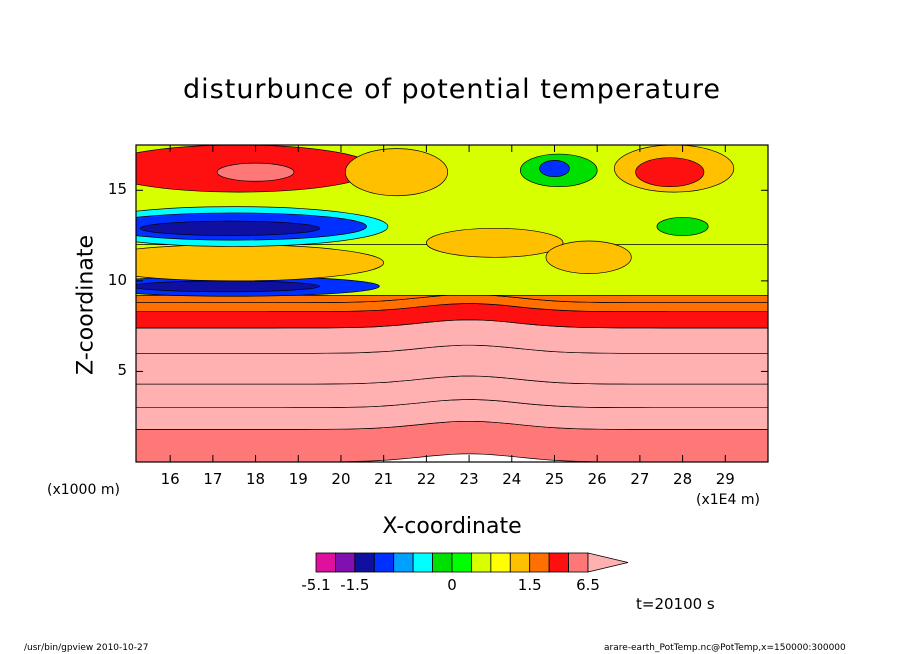 This screenshot has width=904, height=654. What do you see at coordinates (384, 479) in the screenshot?
I see `x-tick-label: 21` at bounding box center [384, 479].